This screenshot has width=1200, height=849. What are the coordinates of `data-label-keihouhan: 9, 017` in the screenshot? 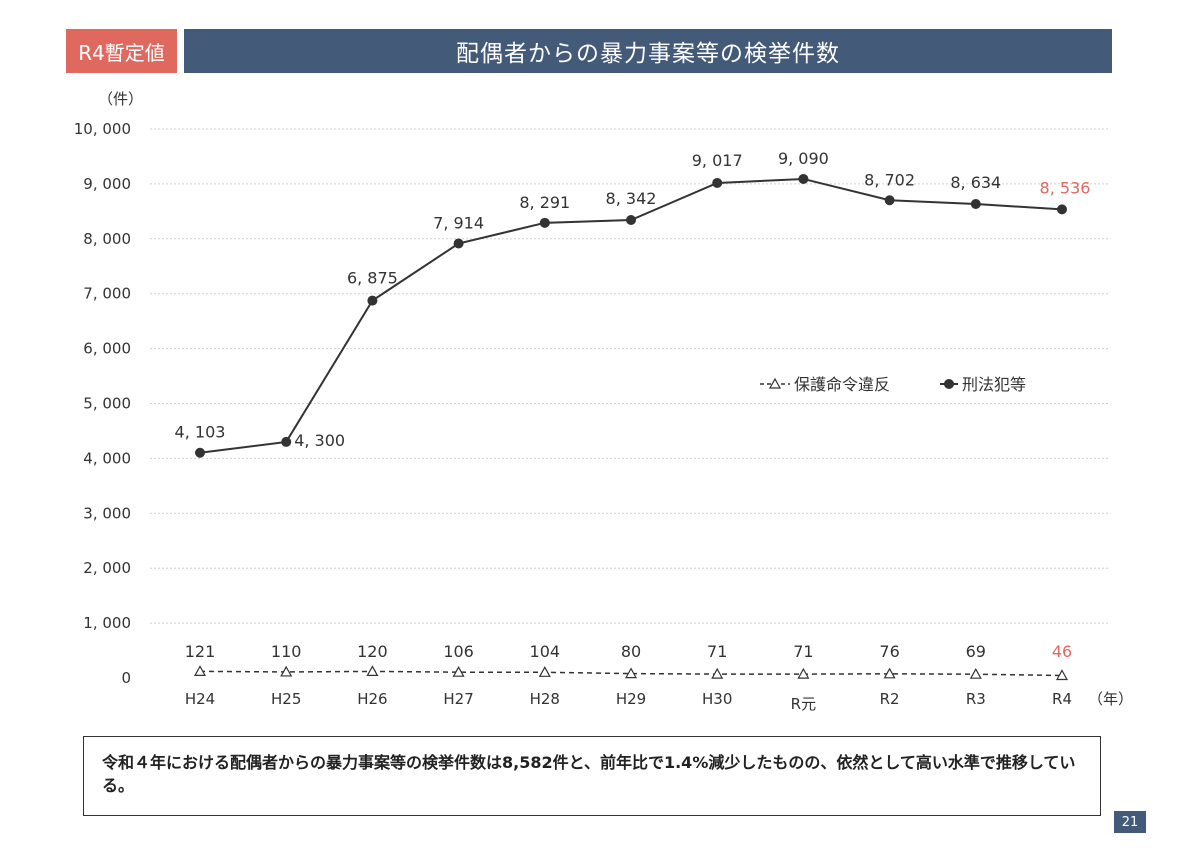 It's located at (717, 160).